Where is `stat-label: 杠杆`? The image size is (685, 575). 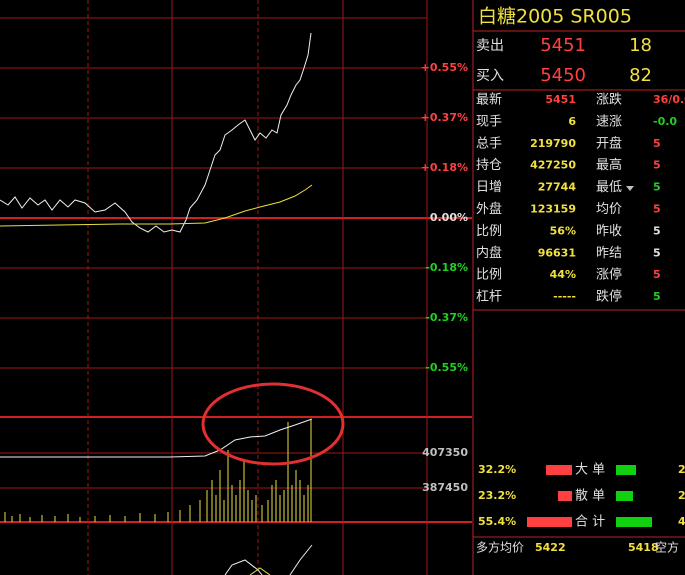
stat-label: 杠杆 is located at coordinates (489, 297).